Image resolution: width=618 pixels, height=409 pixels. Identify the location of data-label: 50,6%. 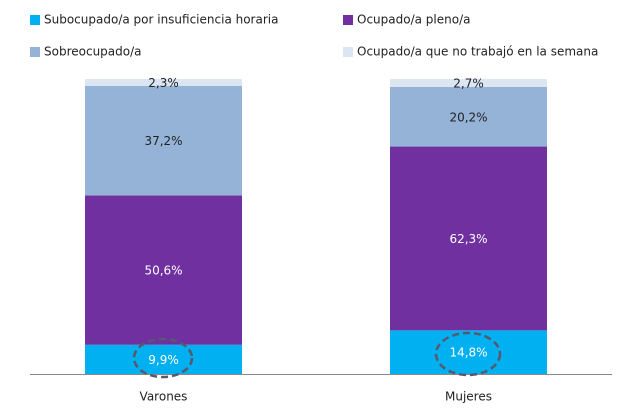
(163, 271).